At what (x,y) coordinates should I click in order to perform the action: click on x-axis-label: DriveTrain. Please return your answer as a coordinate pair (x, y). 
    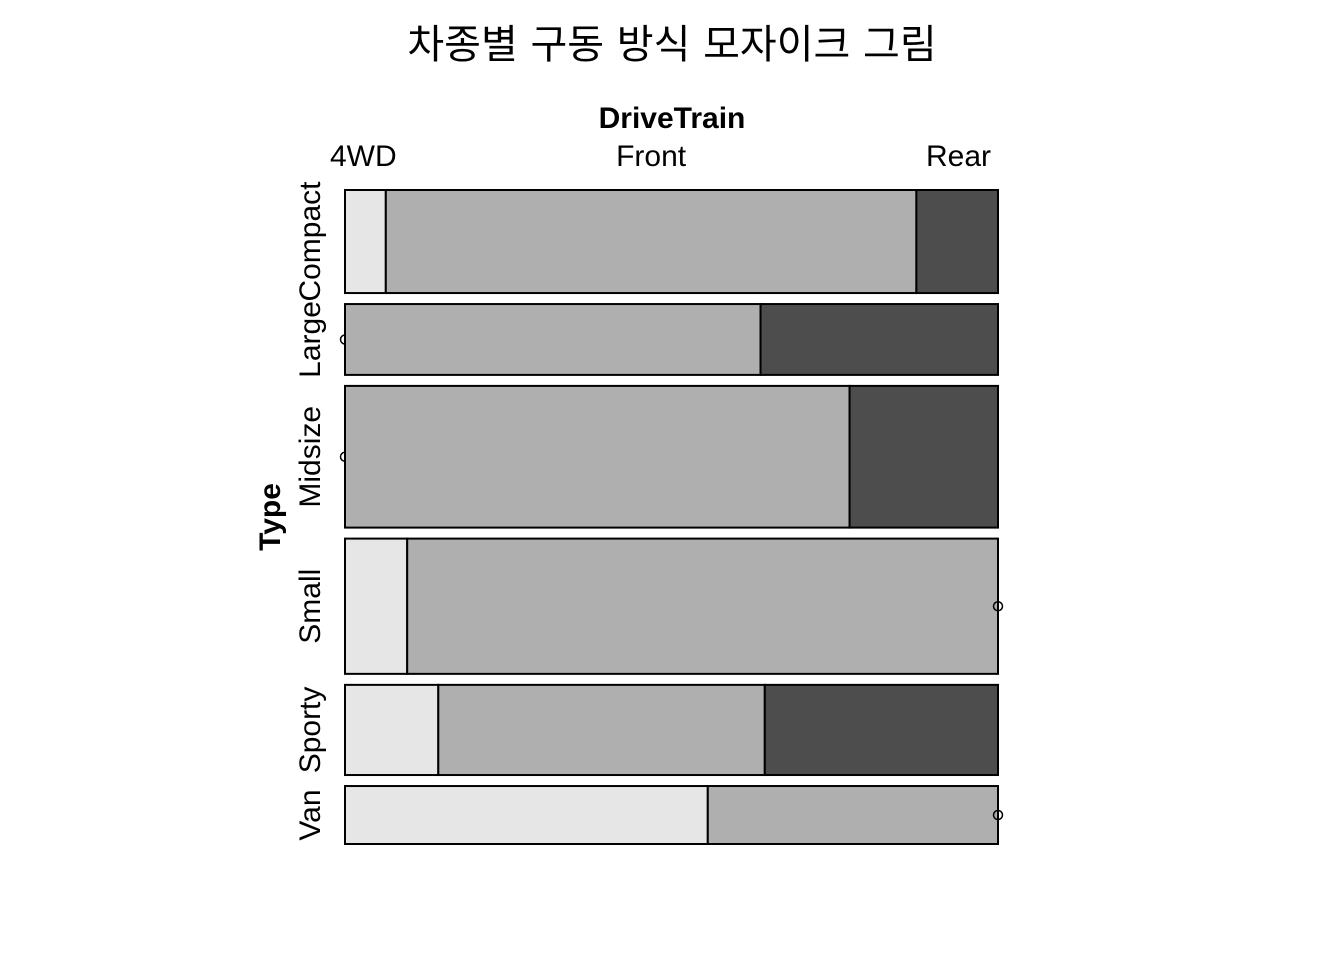
    Looking at the image, I should click on (672, 118).